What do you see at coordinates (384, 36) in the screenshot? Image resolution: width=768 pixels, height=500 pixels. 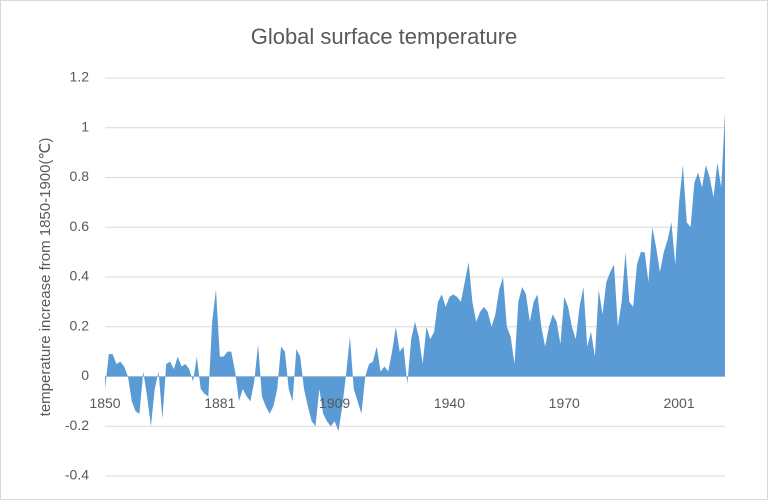 I see `chart-title: Global surface temperature` at bounding box center [384, 36].